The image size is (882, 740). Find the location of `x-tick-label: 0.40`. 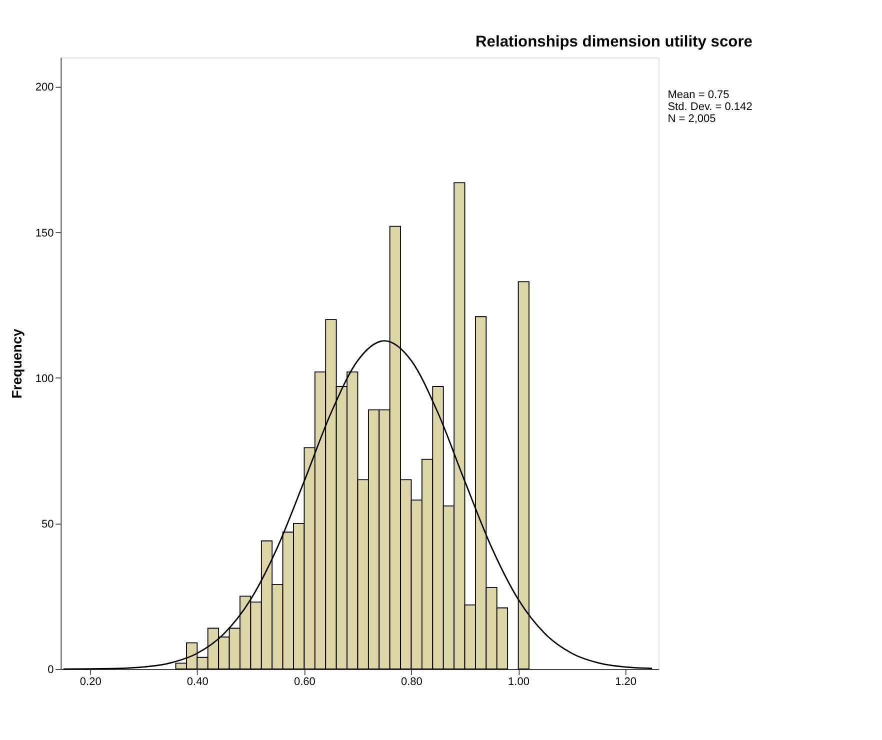

x-tick-label: 0.40 is located at coordinates (197, 682).